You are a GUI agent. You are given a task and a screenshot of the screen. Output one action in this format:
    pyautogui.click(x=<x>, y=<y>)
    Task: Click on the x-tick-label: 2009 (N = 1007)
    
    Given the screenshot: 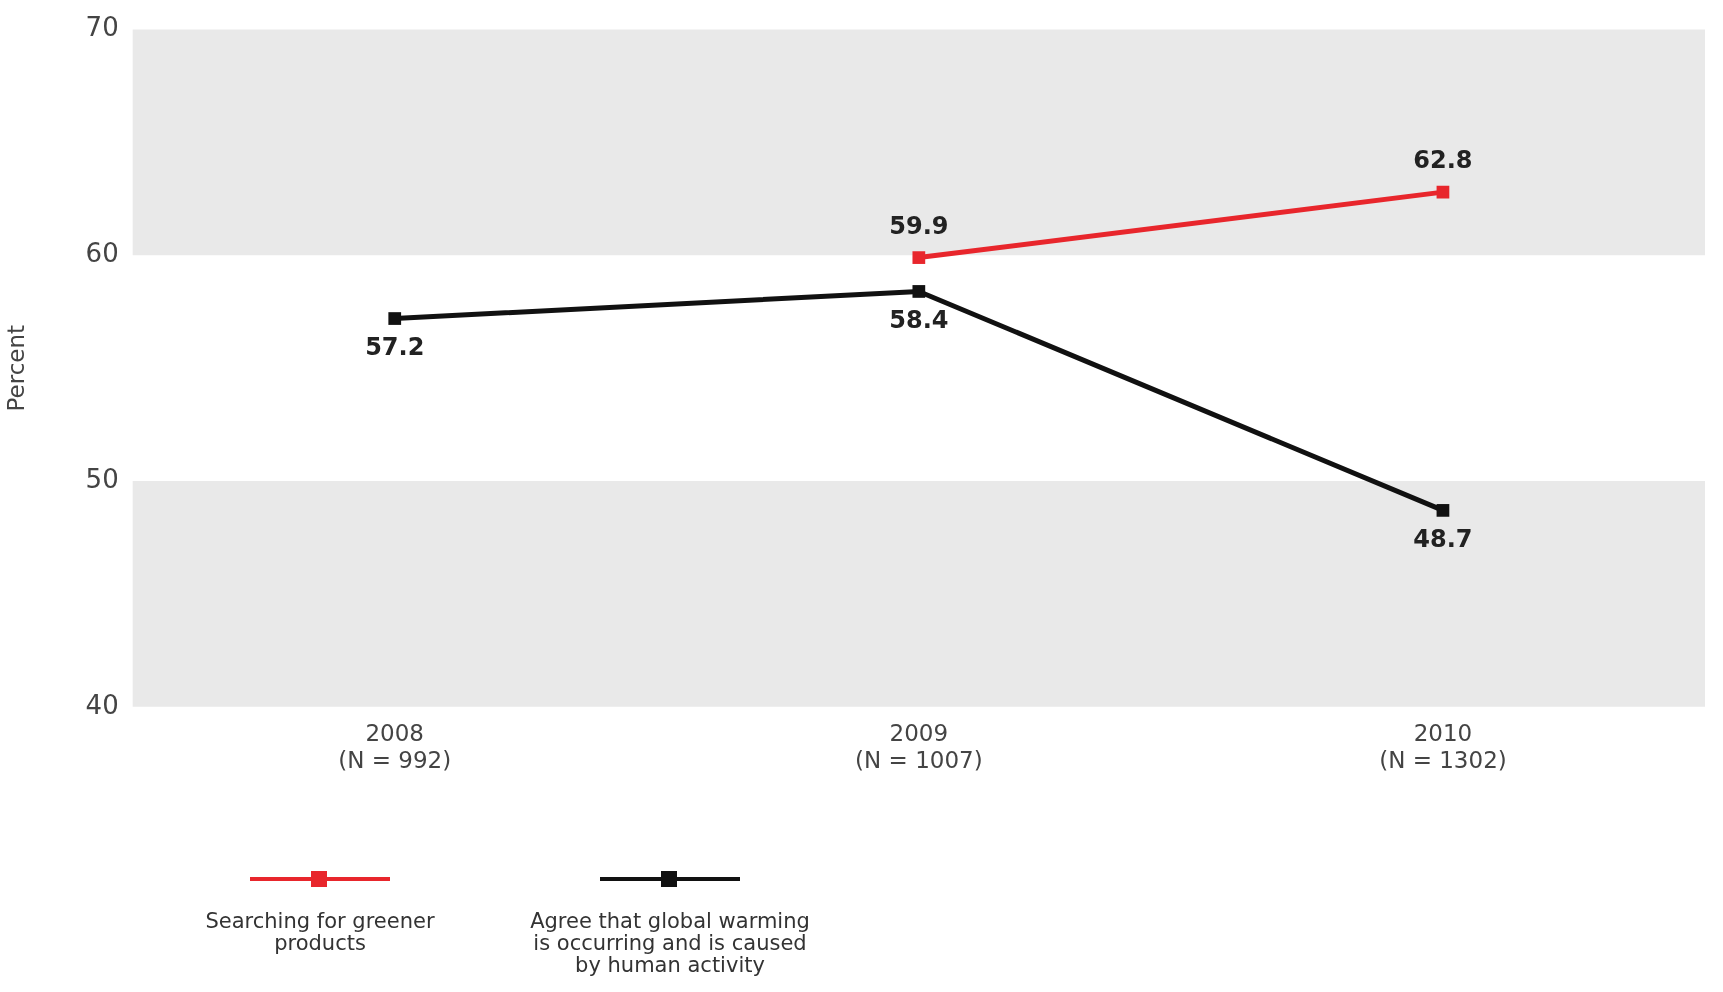 What is the action you would take?
    pyautogui.click(x=919, y=746)
    